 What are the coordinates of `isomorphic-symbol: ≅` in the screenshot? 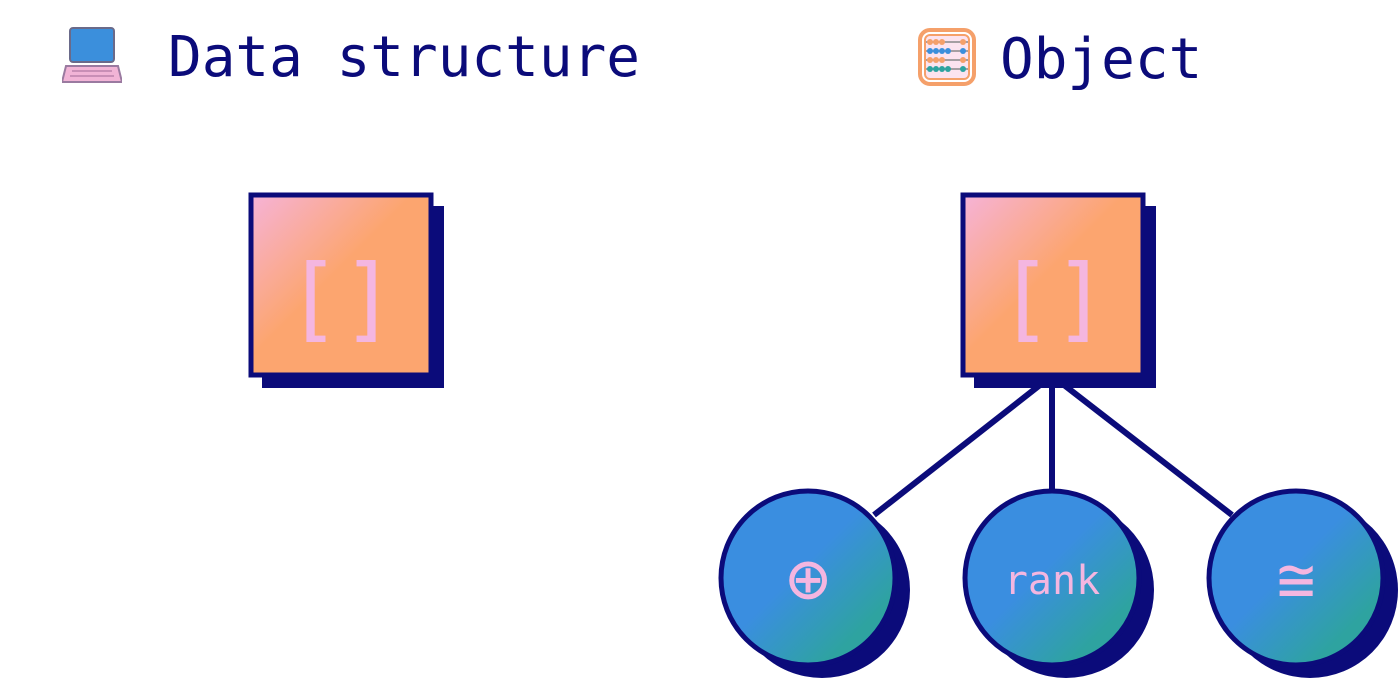 It's located at (1296, 581).